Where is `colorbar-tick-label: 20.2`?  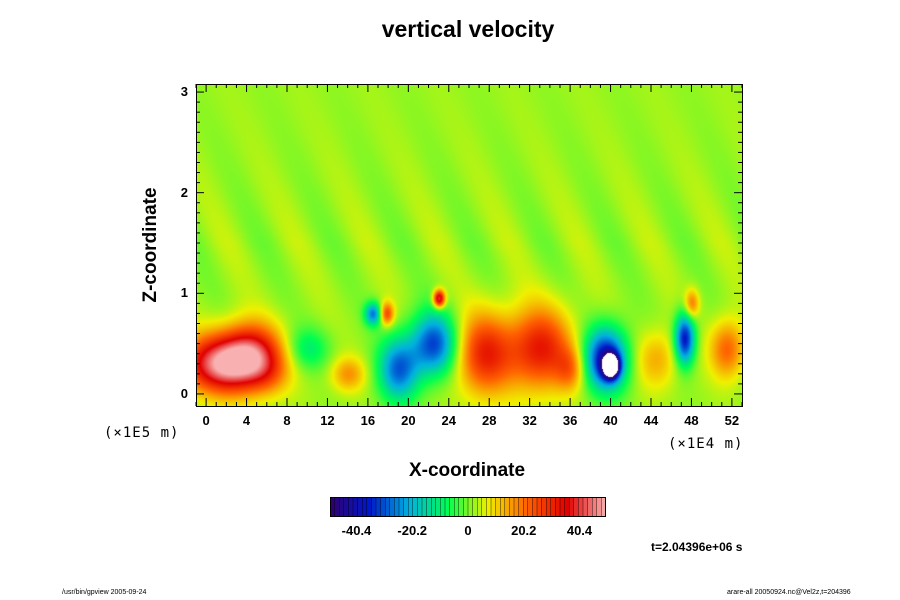 colorbar-tick-label: 20.2 is located at coordinates (524, 530).